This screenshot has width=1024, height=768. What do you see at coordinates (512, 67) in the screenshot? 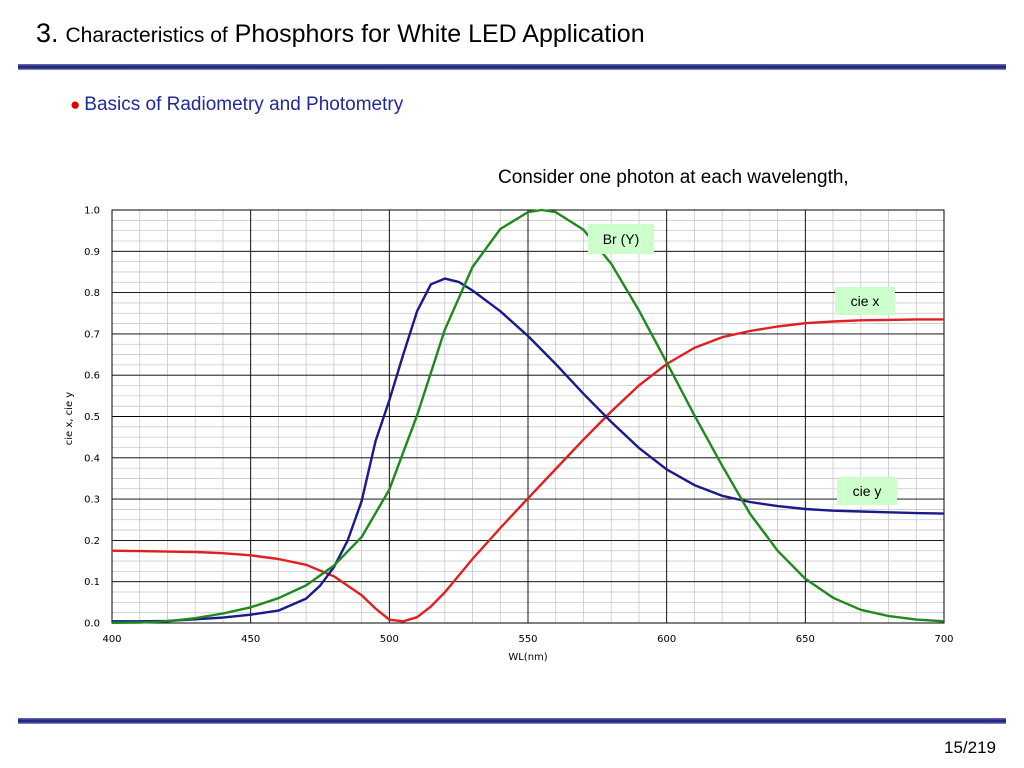
I see `top-divider` at bounding box center [512, 67].